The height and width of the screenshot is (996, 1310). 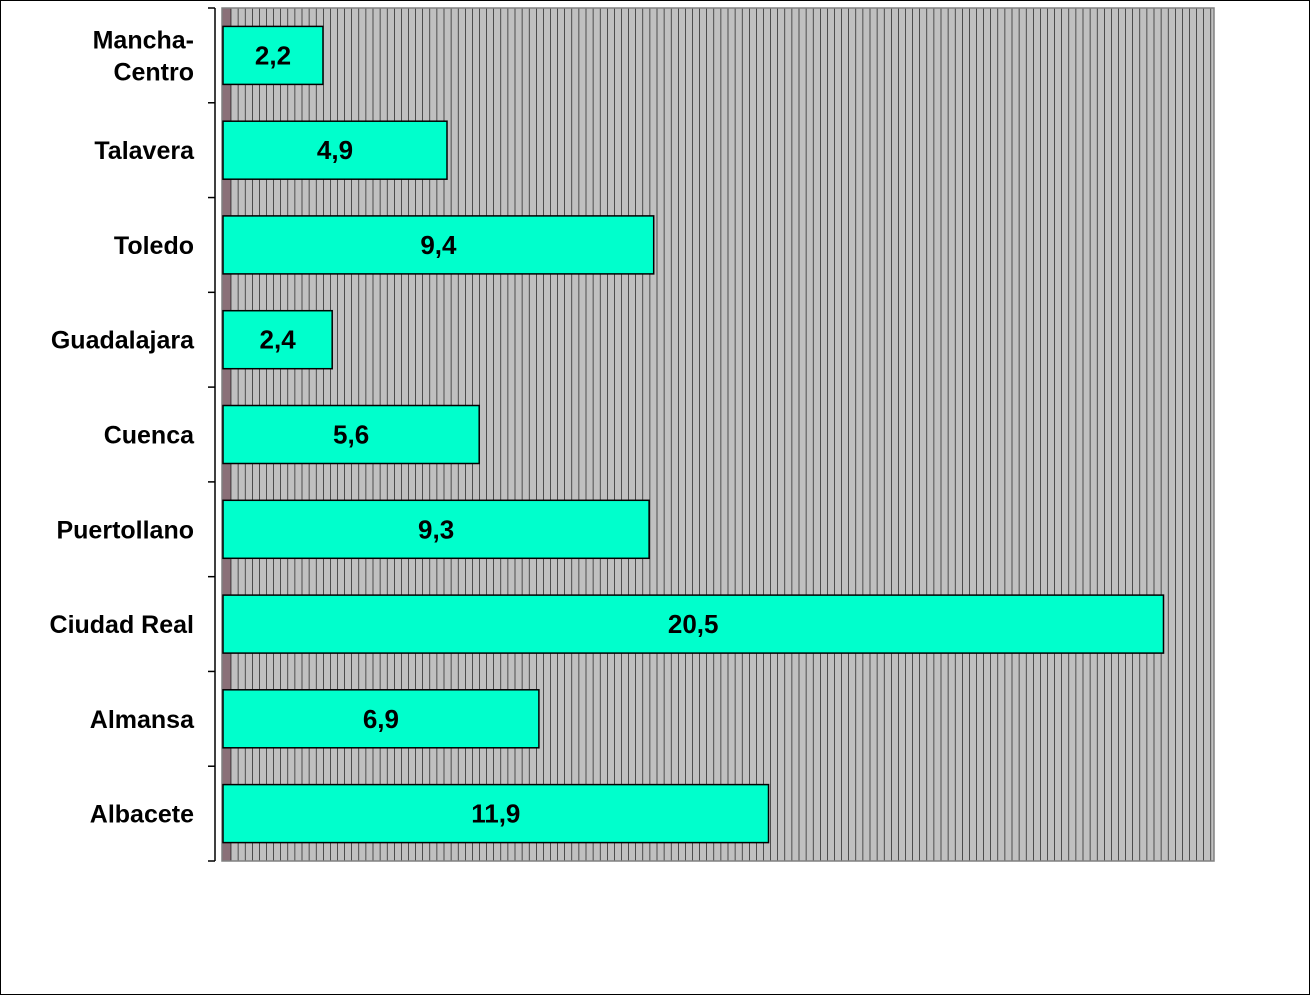 I want to click on data-label: 6,9, so click(x=381, y=719).